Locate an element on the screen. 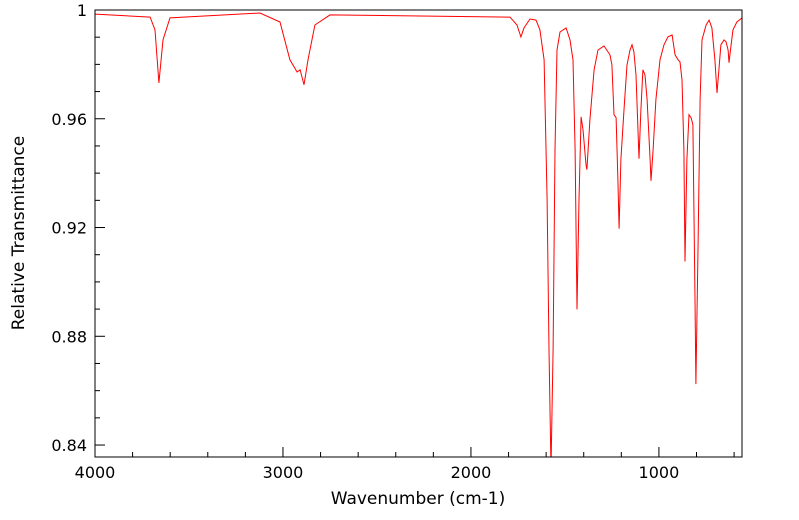 This screenshot has height=520, width=799. x-tick-label: 2000 is located at coordinates (471, 472).